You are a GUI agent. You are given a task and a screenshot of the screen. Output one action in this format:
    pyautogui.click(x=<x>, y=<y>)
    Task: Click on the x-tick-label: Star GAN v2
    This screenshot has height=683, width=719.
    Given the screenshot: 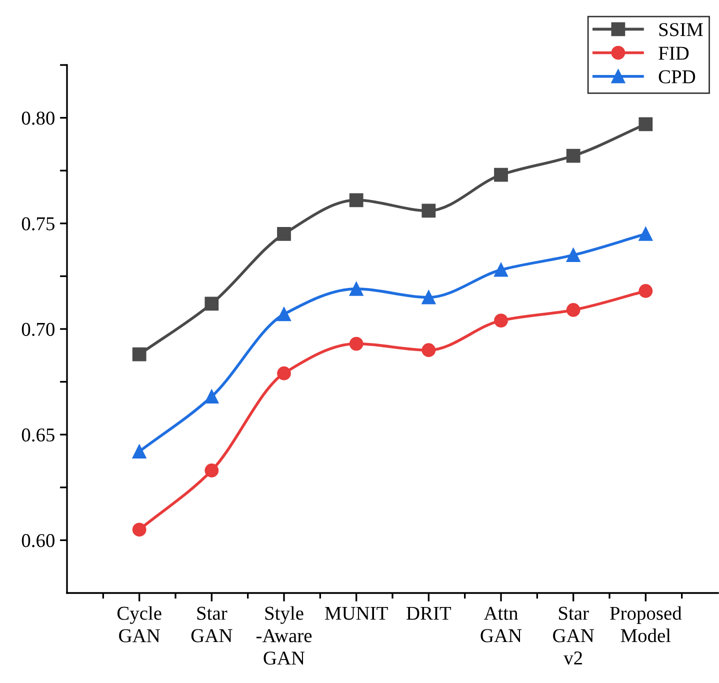 What is the action you would take?
    pyautogui.click(x=573, y=635)
    